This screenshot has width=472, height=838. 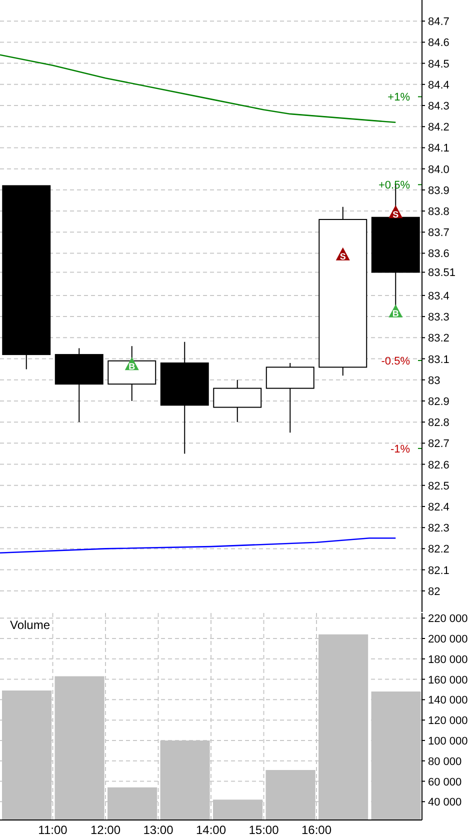 I want to click on y-tick-label: 140 000, so click(x=448, y=700).